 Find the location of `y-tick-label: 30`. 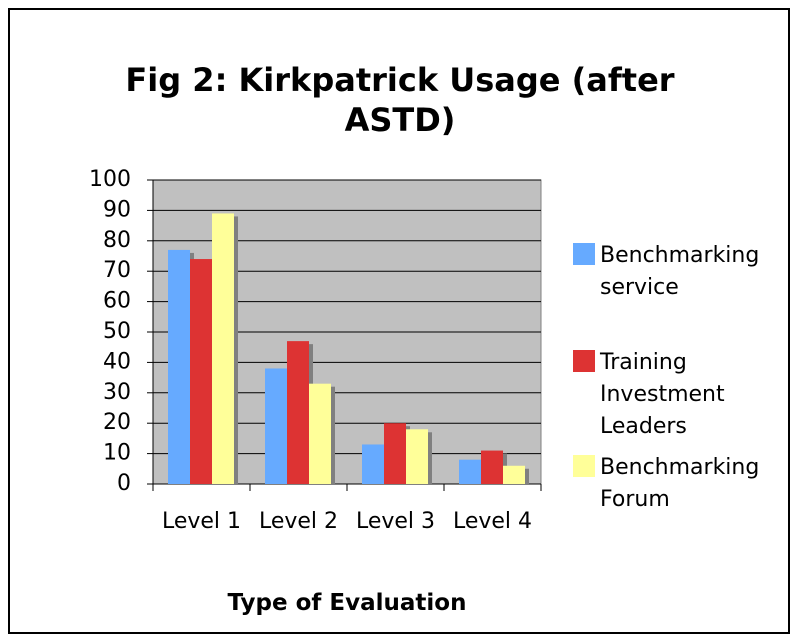

y-tick-label: 30 is located at coordinates (117, 392).